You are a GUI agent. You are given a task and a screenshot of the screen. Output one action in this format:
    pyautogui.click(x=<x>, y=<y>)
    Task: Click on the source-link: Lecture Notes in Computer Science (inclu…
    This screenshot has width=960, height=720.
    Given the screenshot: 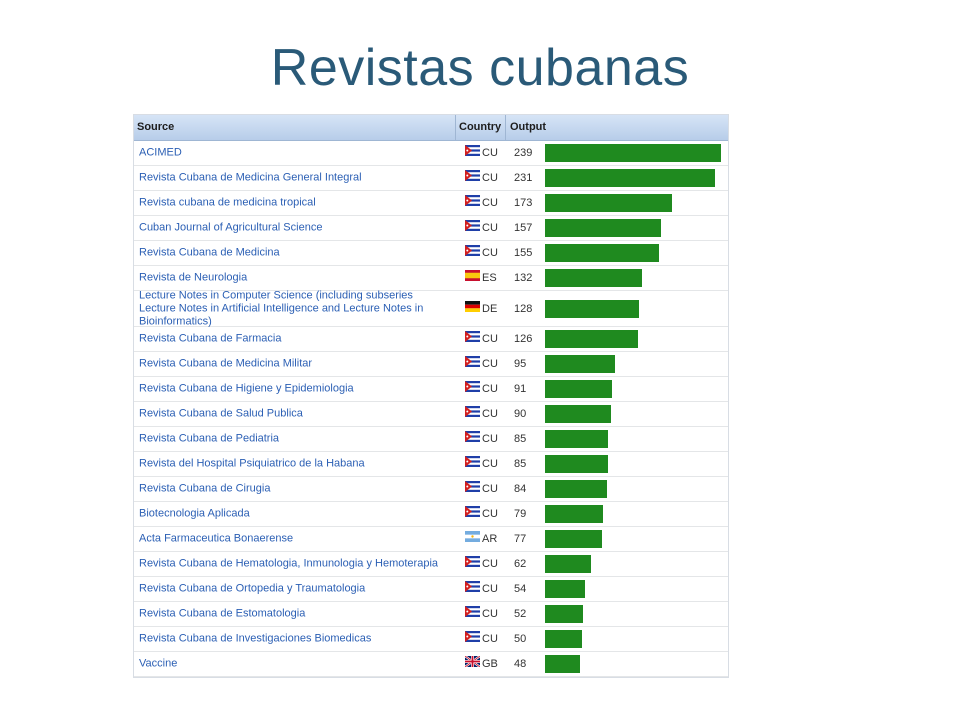 What is the action you would take?
    pyautogui.click(x=281, y=308)
    